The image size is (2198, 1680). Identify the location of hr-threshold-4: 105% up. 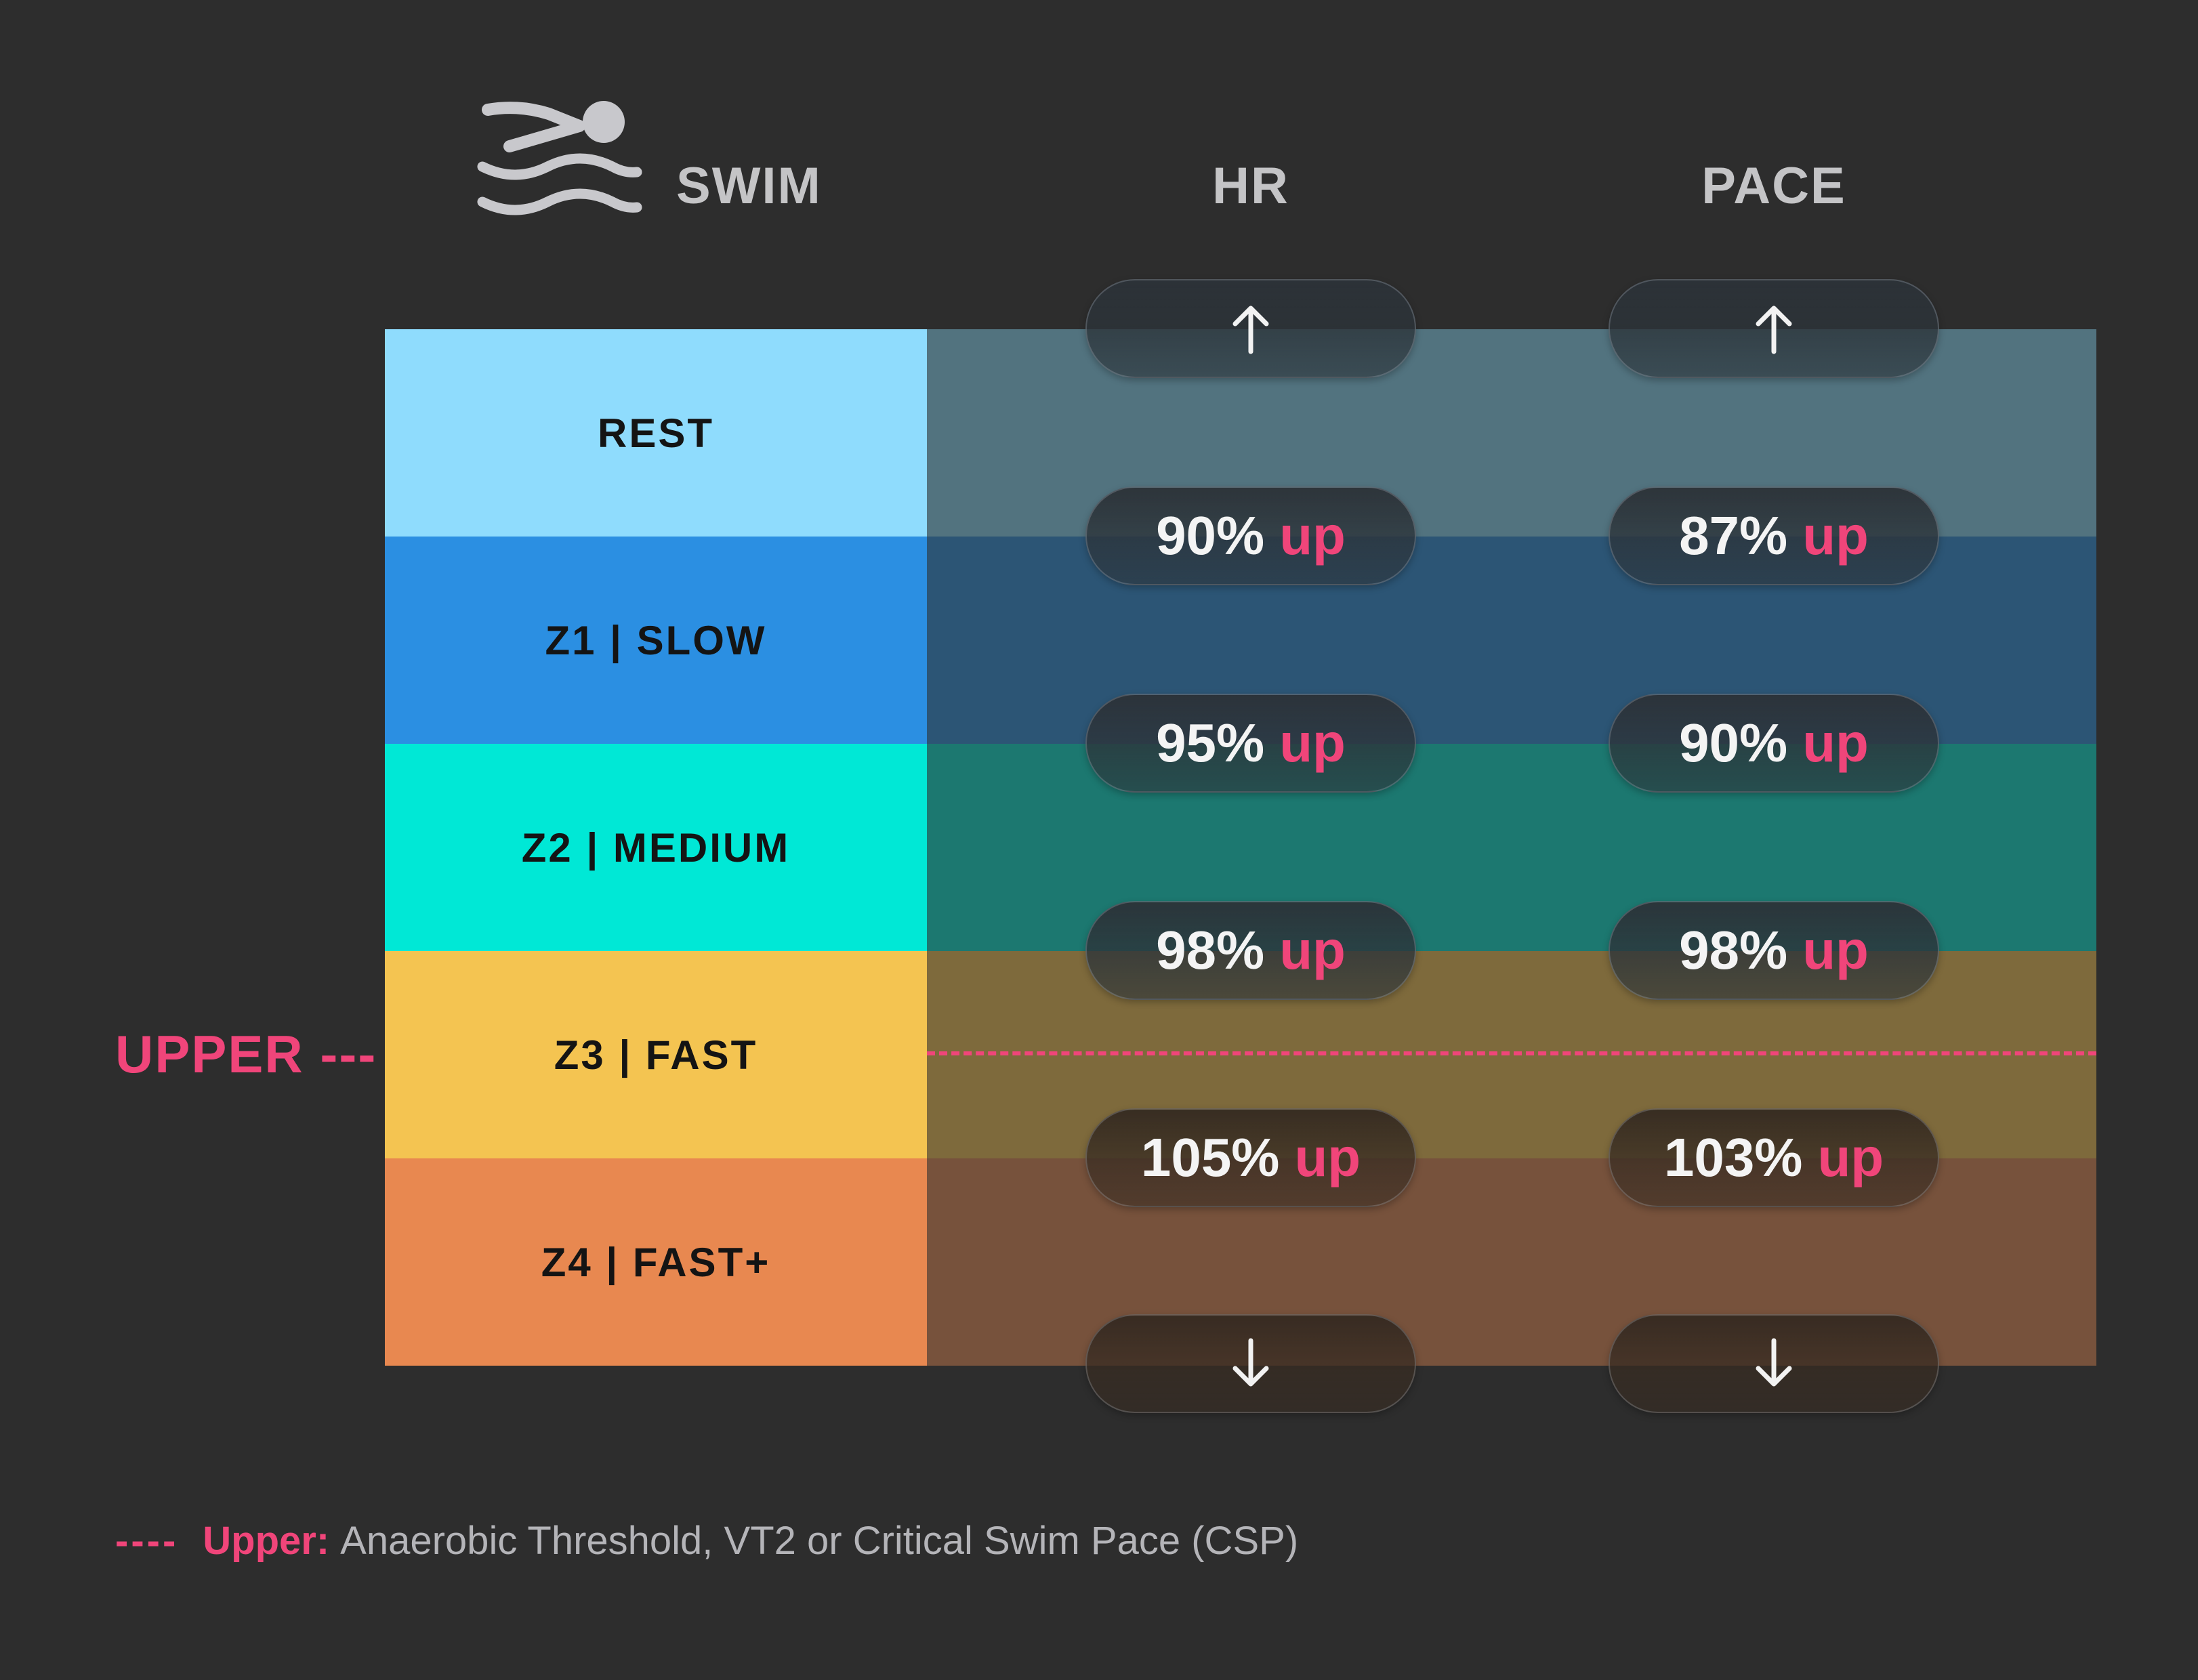
(1250, 1157).